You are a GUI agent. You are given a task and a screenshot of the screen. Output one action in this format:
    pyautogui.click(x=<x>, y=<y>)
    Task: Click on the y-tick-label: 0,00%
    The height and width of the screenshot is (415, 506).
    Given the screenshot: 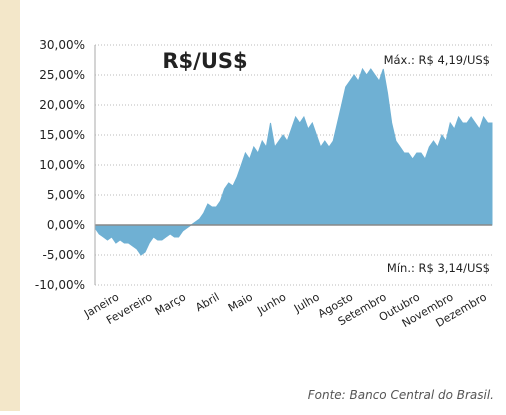 What is the action you would take?
    pyautogui.click(x=66, y=225)
    